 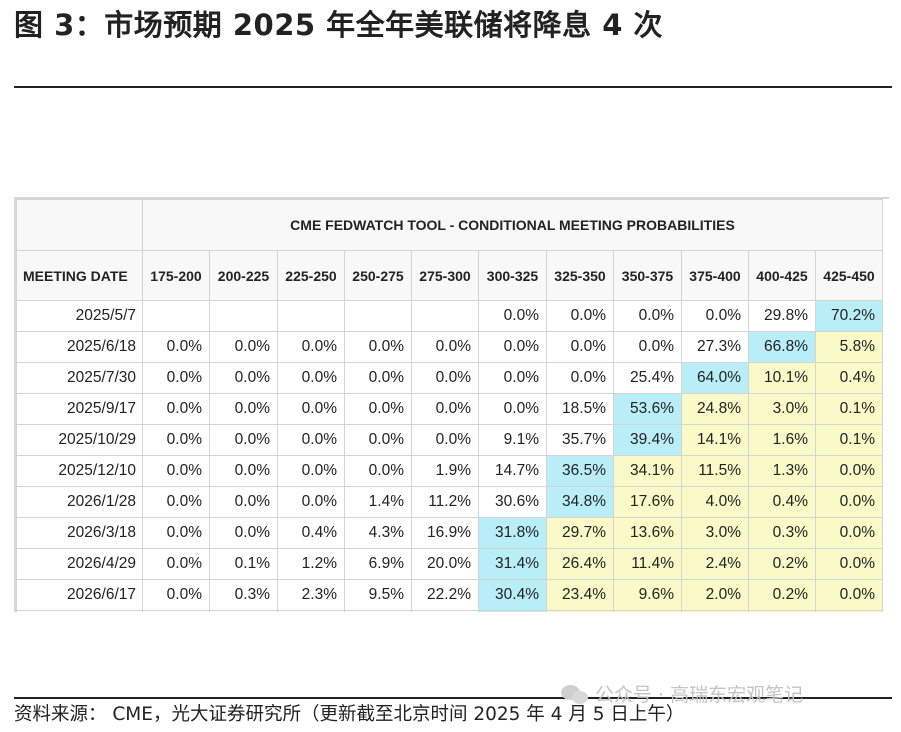 I want to click on probability-cell: 9.5%, so click(x=378, y=595).